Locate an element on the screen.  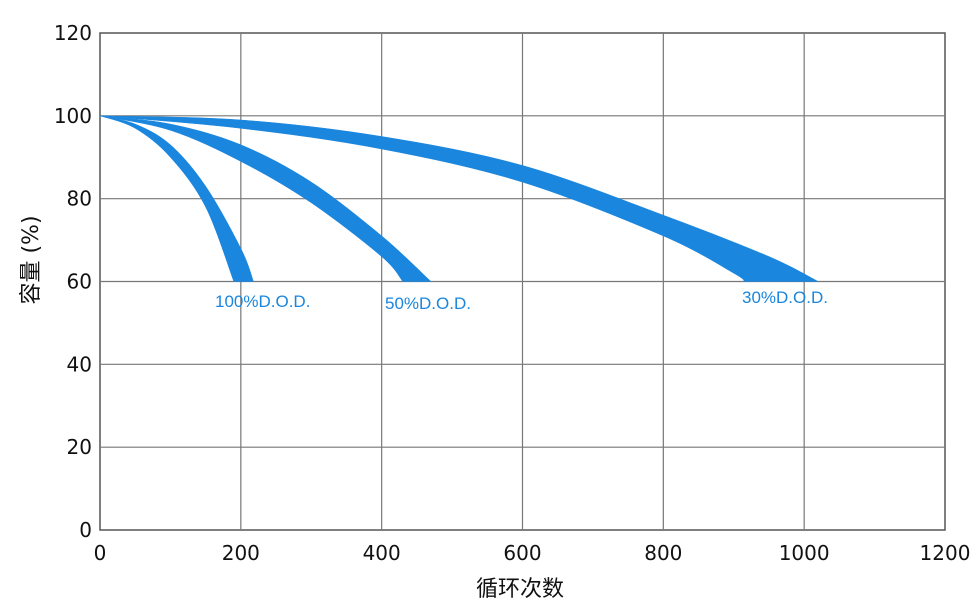
y-tick-label: 80 is located at coordinates (79, 199).